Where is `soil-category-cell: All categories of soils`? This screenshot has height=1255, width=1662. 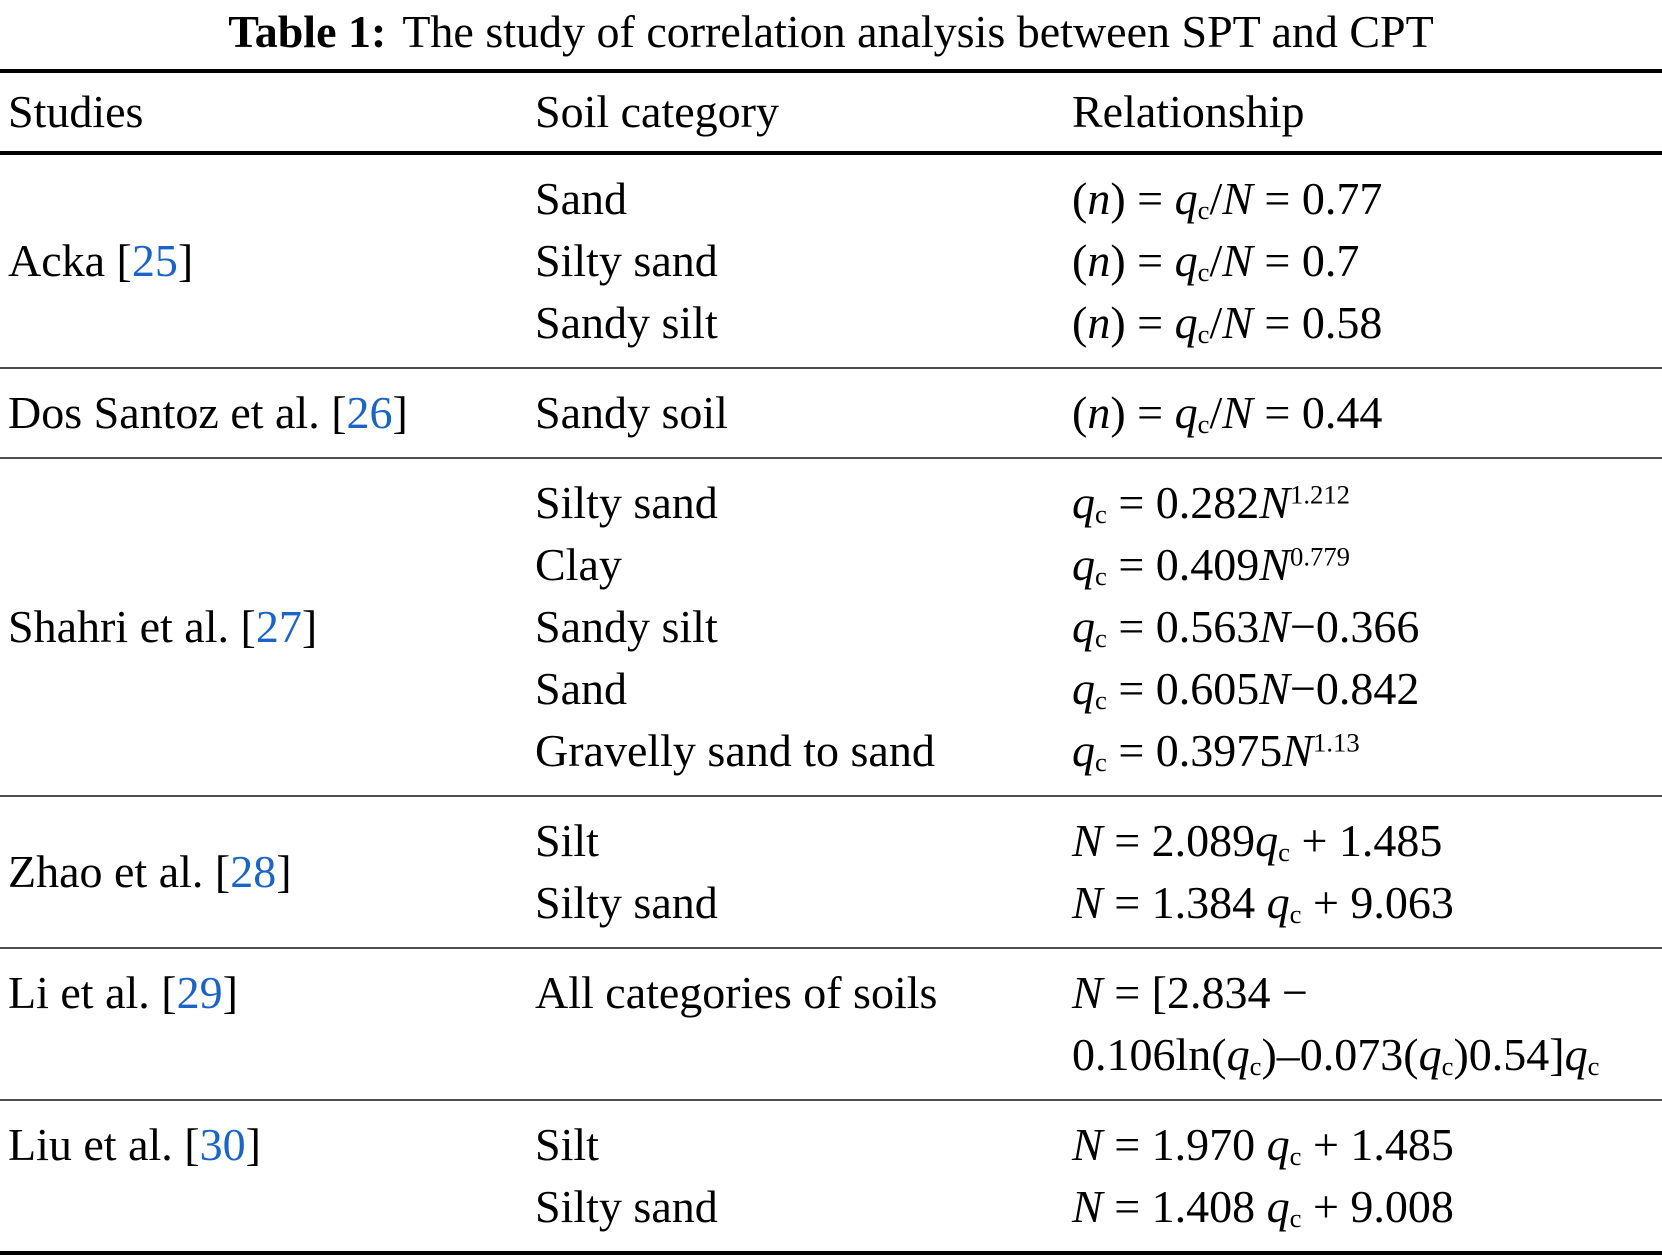
soil-category-cell: All categories of soils is located at coordinates (736, 992).